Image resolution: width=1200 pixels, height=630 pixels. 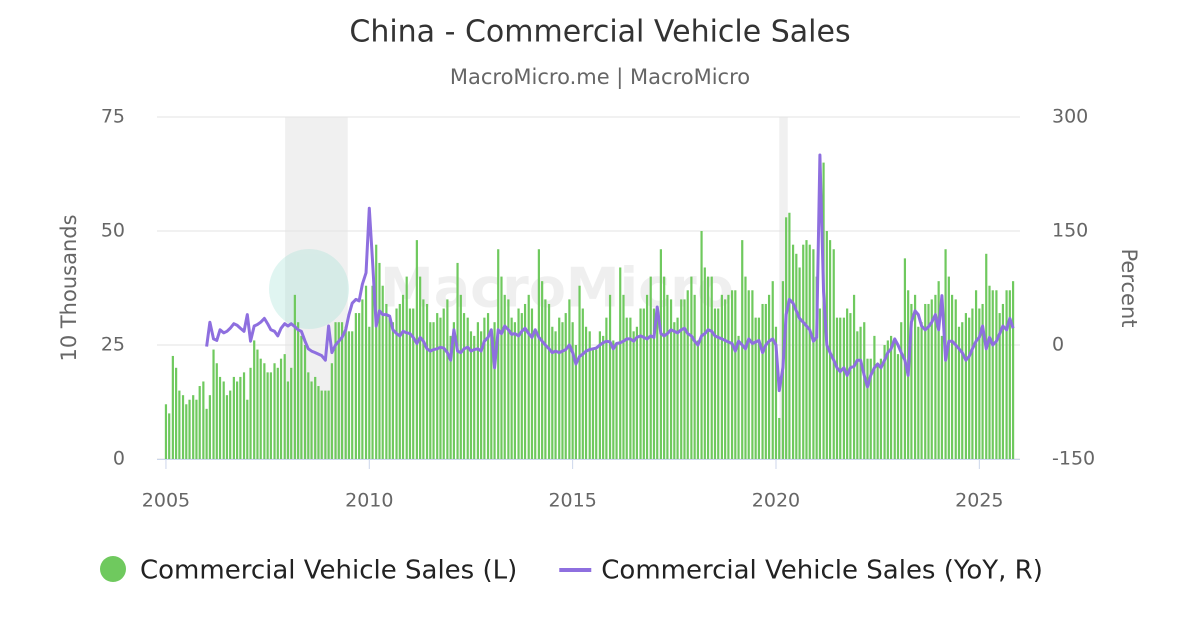 What do you see at coordinates (328, 571) in the screenshot?
I see `legend-label: Commercial Vehicle Sales (L)` at bounding box center [328, 571].